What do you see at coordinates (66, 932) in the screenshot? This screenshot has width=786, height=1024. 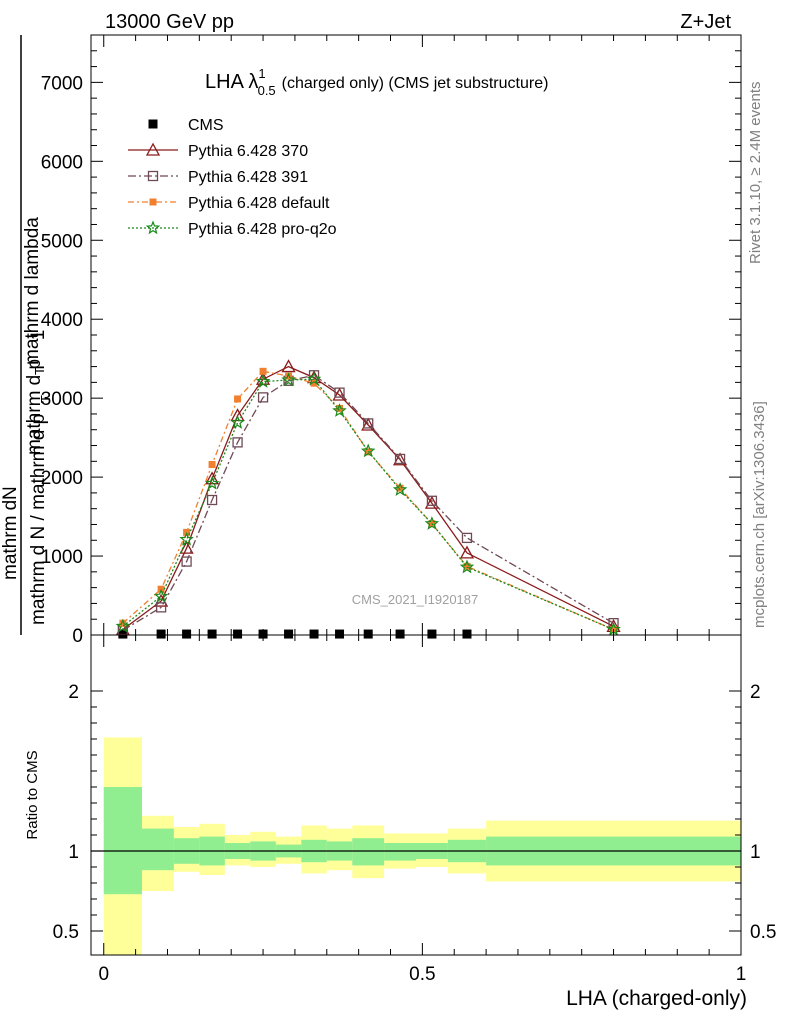 I see `ratio-y-tick-label: 0.5` at bounding box center [66, 932].